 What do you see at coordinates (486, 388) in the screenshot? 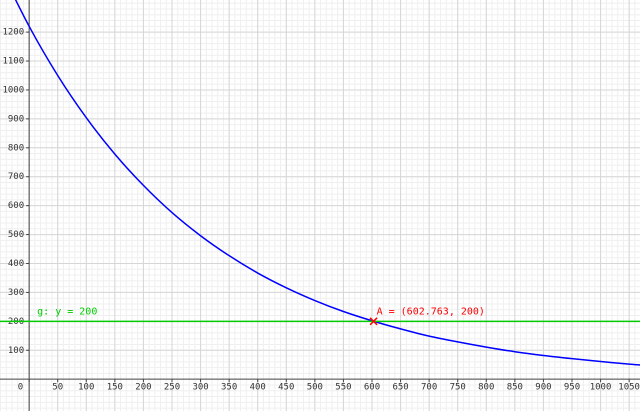
I see `x-tick-label: 800` at bounding box center [486, 388].